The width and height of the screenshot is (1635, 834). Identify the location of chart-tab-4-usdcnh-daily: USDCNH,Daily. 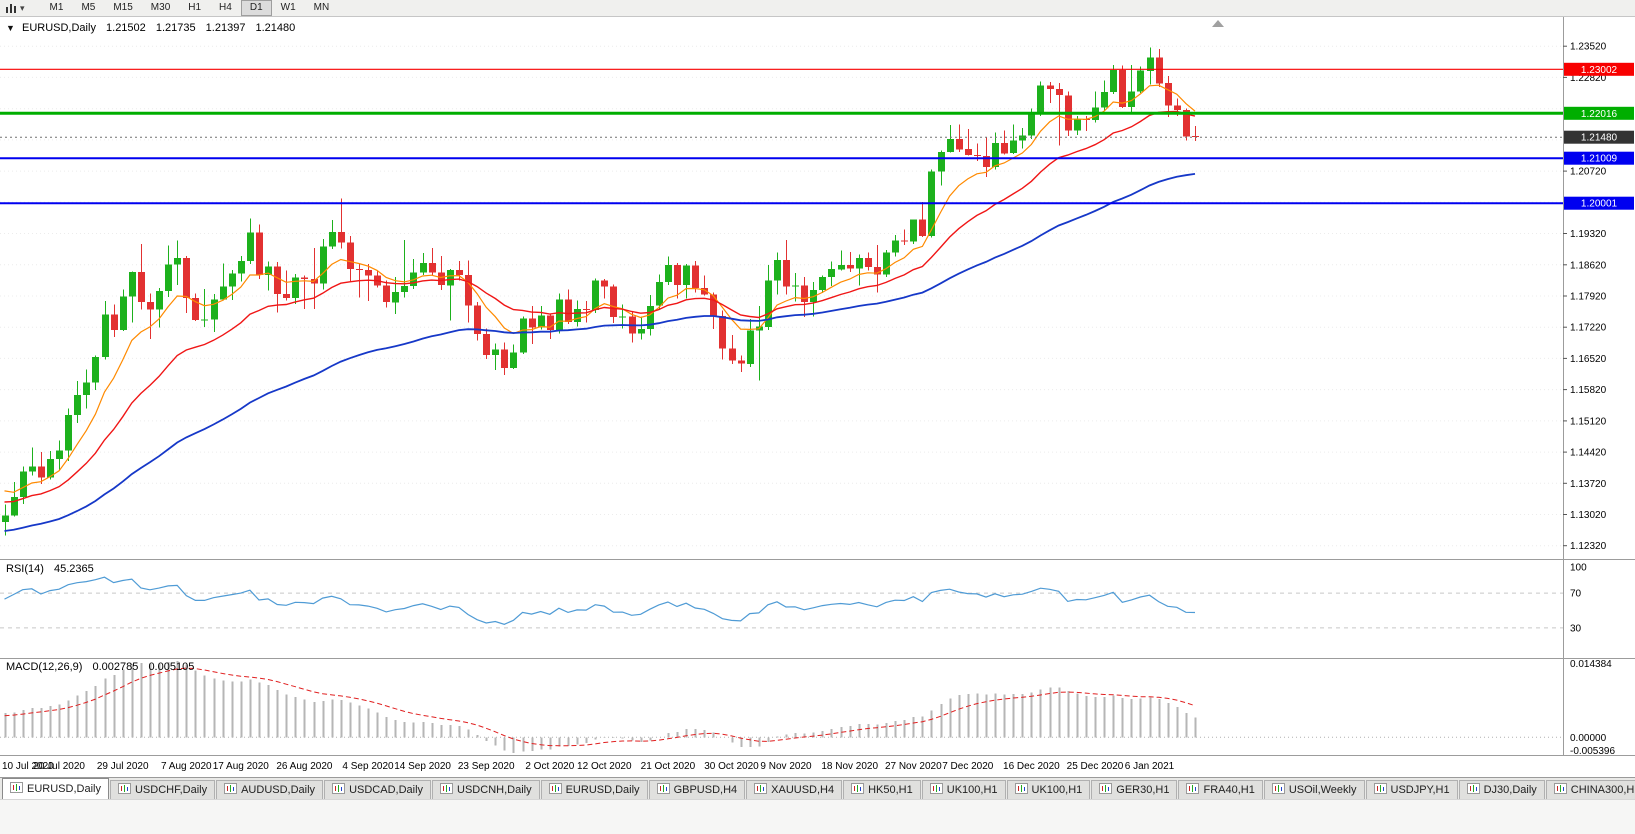
(486, 789).